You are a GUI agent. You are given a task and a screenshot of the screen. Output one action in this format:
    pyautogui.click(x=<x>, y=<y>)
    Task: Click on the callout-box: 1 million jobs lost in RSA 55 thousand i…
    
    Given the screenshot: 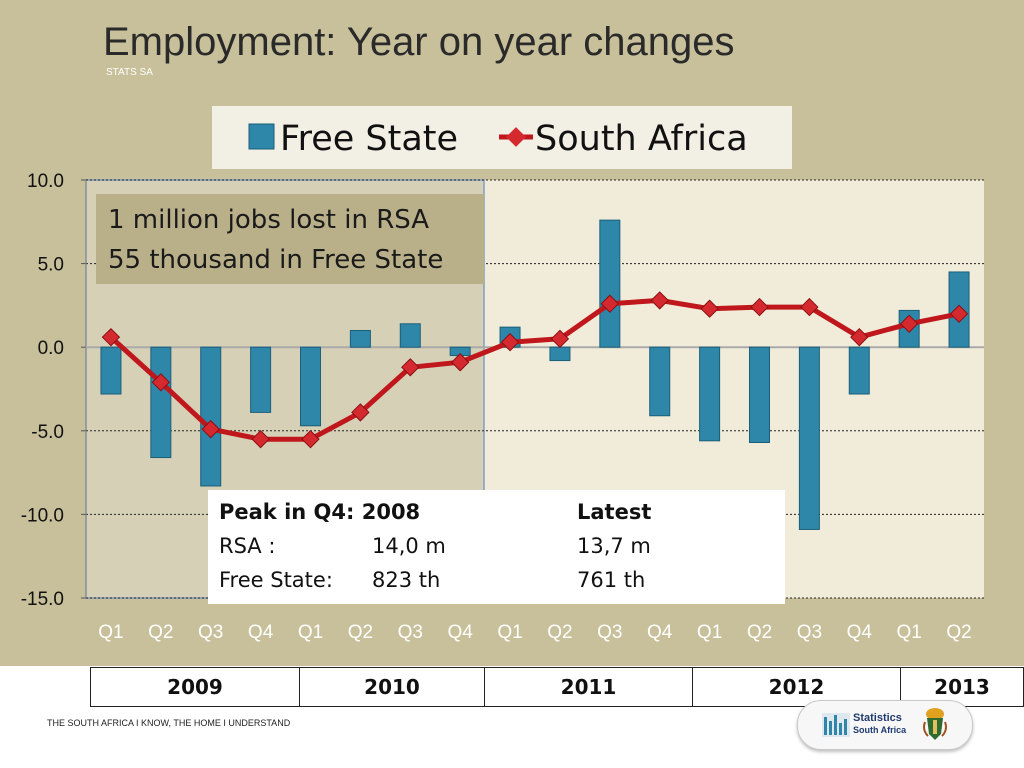 What is the action you would take?
    pyautogui.click(x=290, y=239)
    